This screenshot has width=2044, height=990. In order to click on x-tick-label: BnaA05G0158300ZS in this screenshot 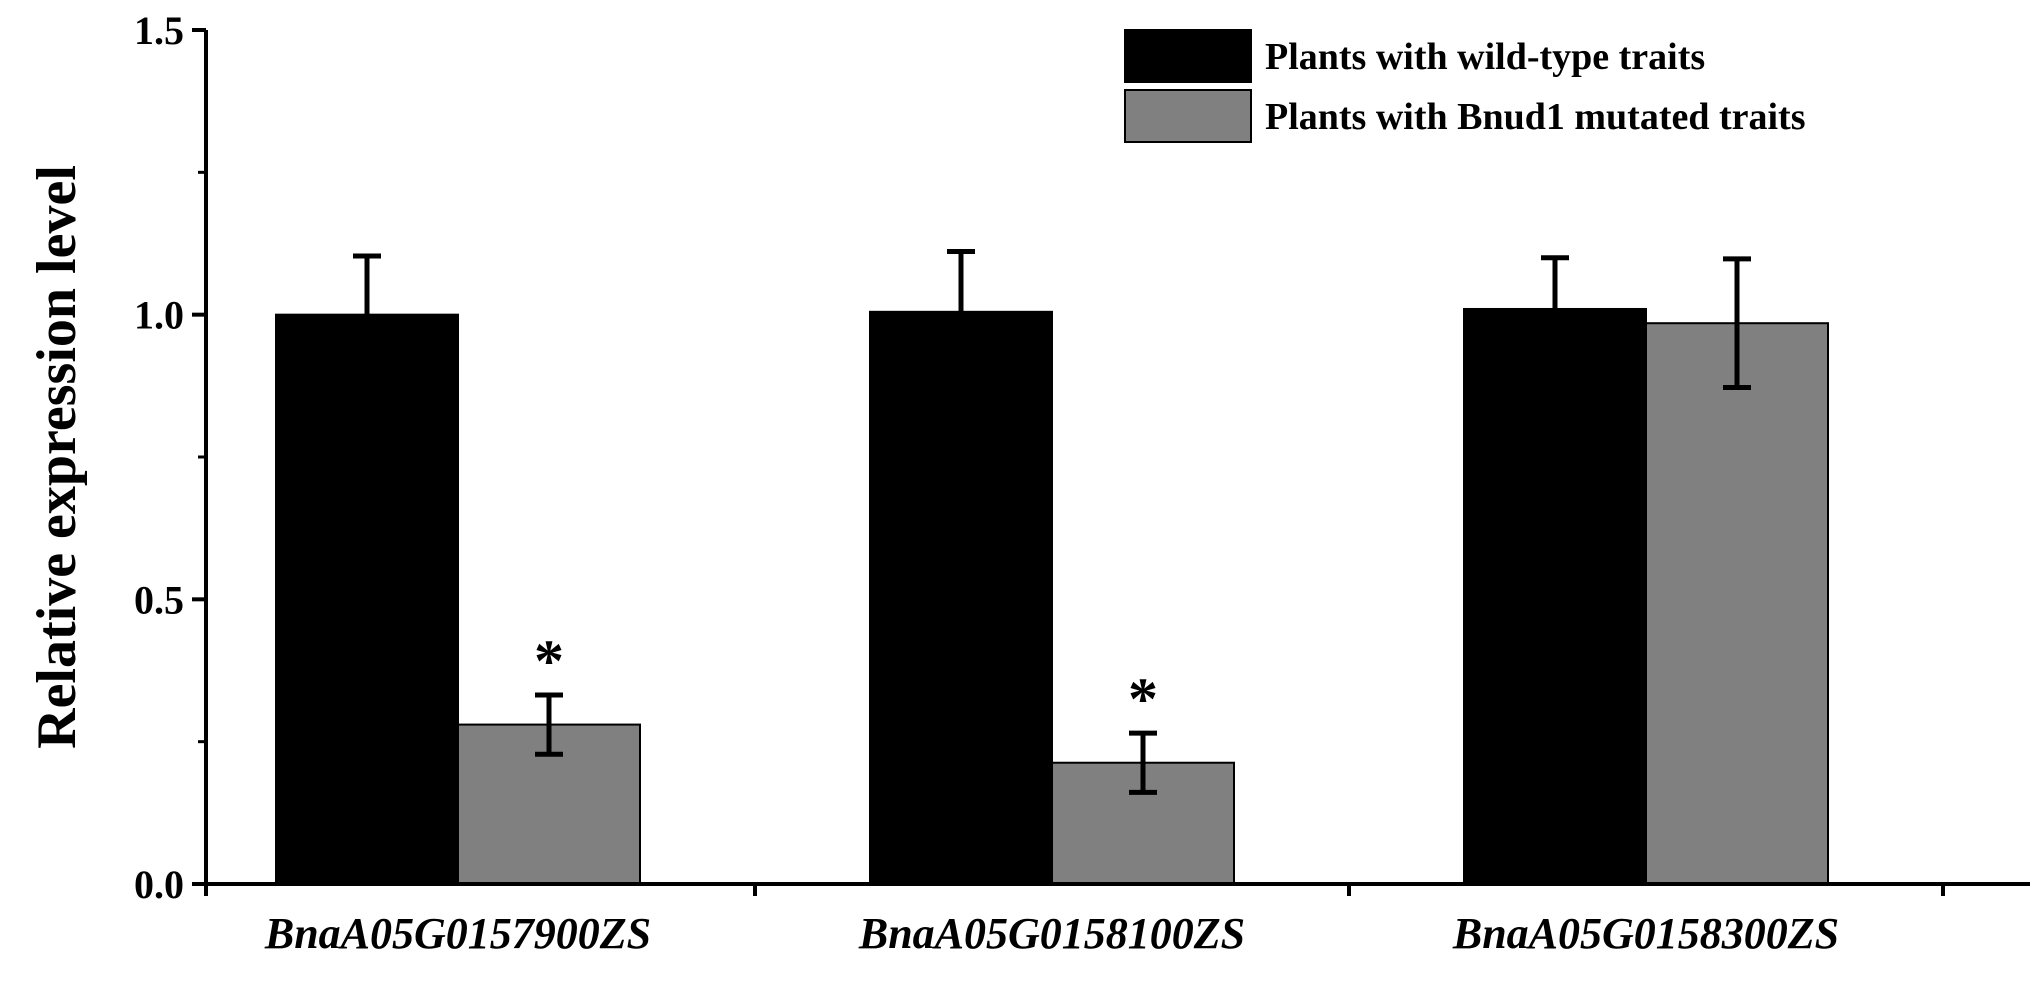, I will do `click(1645, 933)`.